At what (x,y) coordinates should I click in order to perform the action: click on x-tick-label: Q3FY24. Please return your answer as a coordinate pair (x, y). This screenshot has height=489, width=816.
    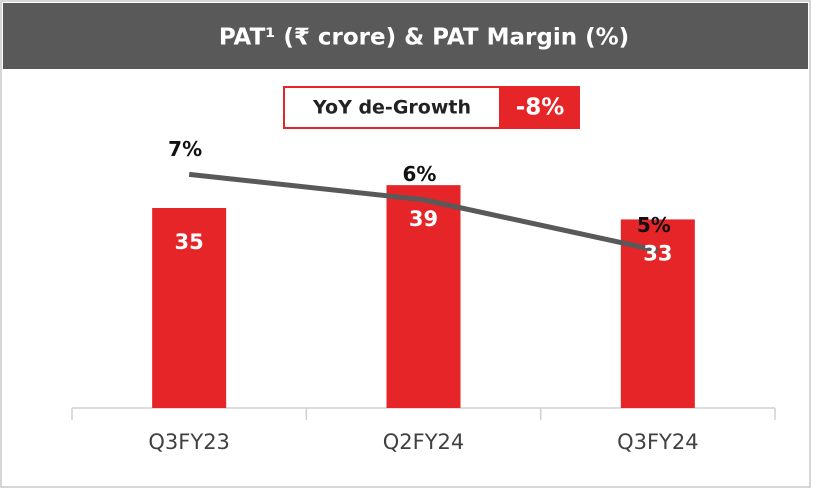
    Looking at the image, I should click on (658, 442).